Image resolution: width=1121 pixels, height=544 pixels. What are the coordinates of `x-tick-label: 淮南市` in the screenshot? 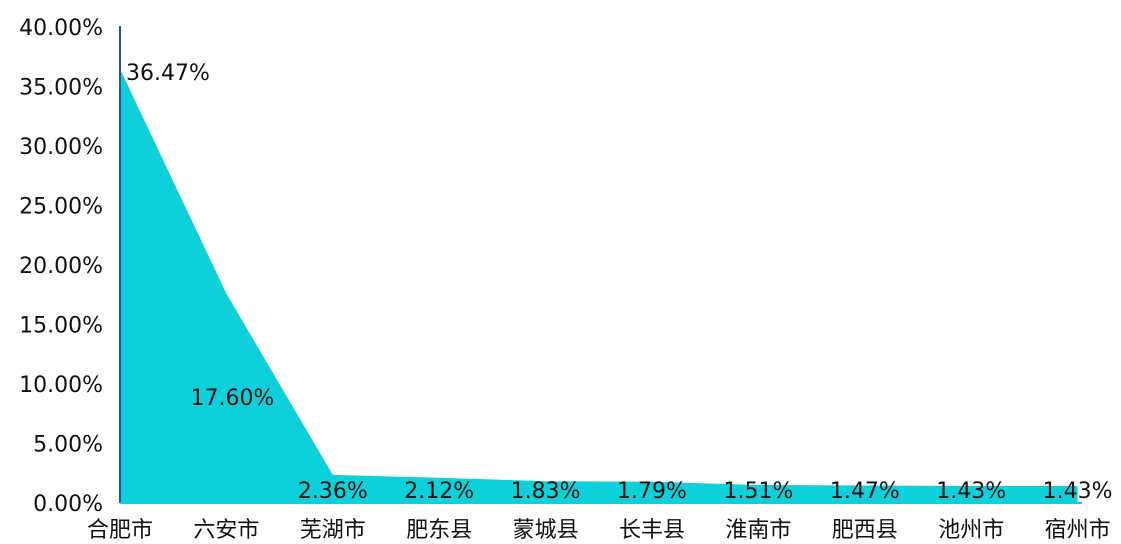 It's located at (758, 530).